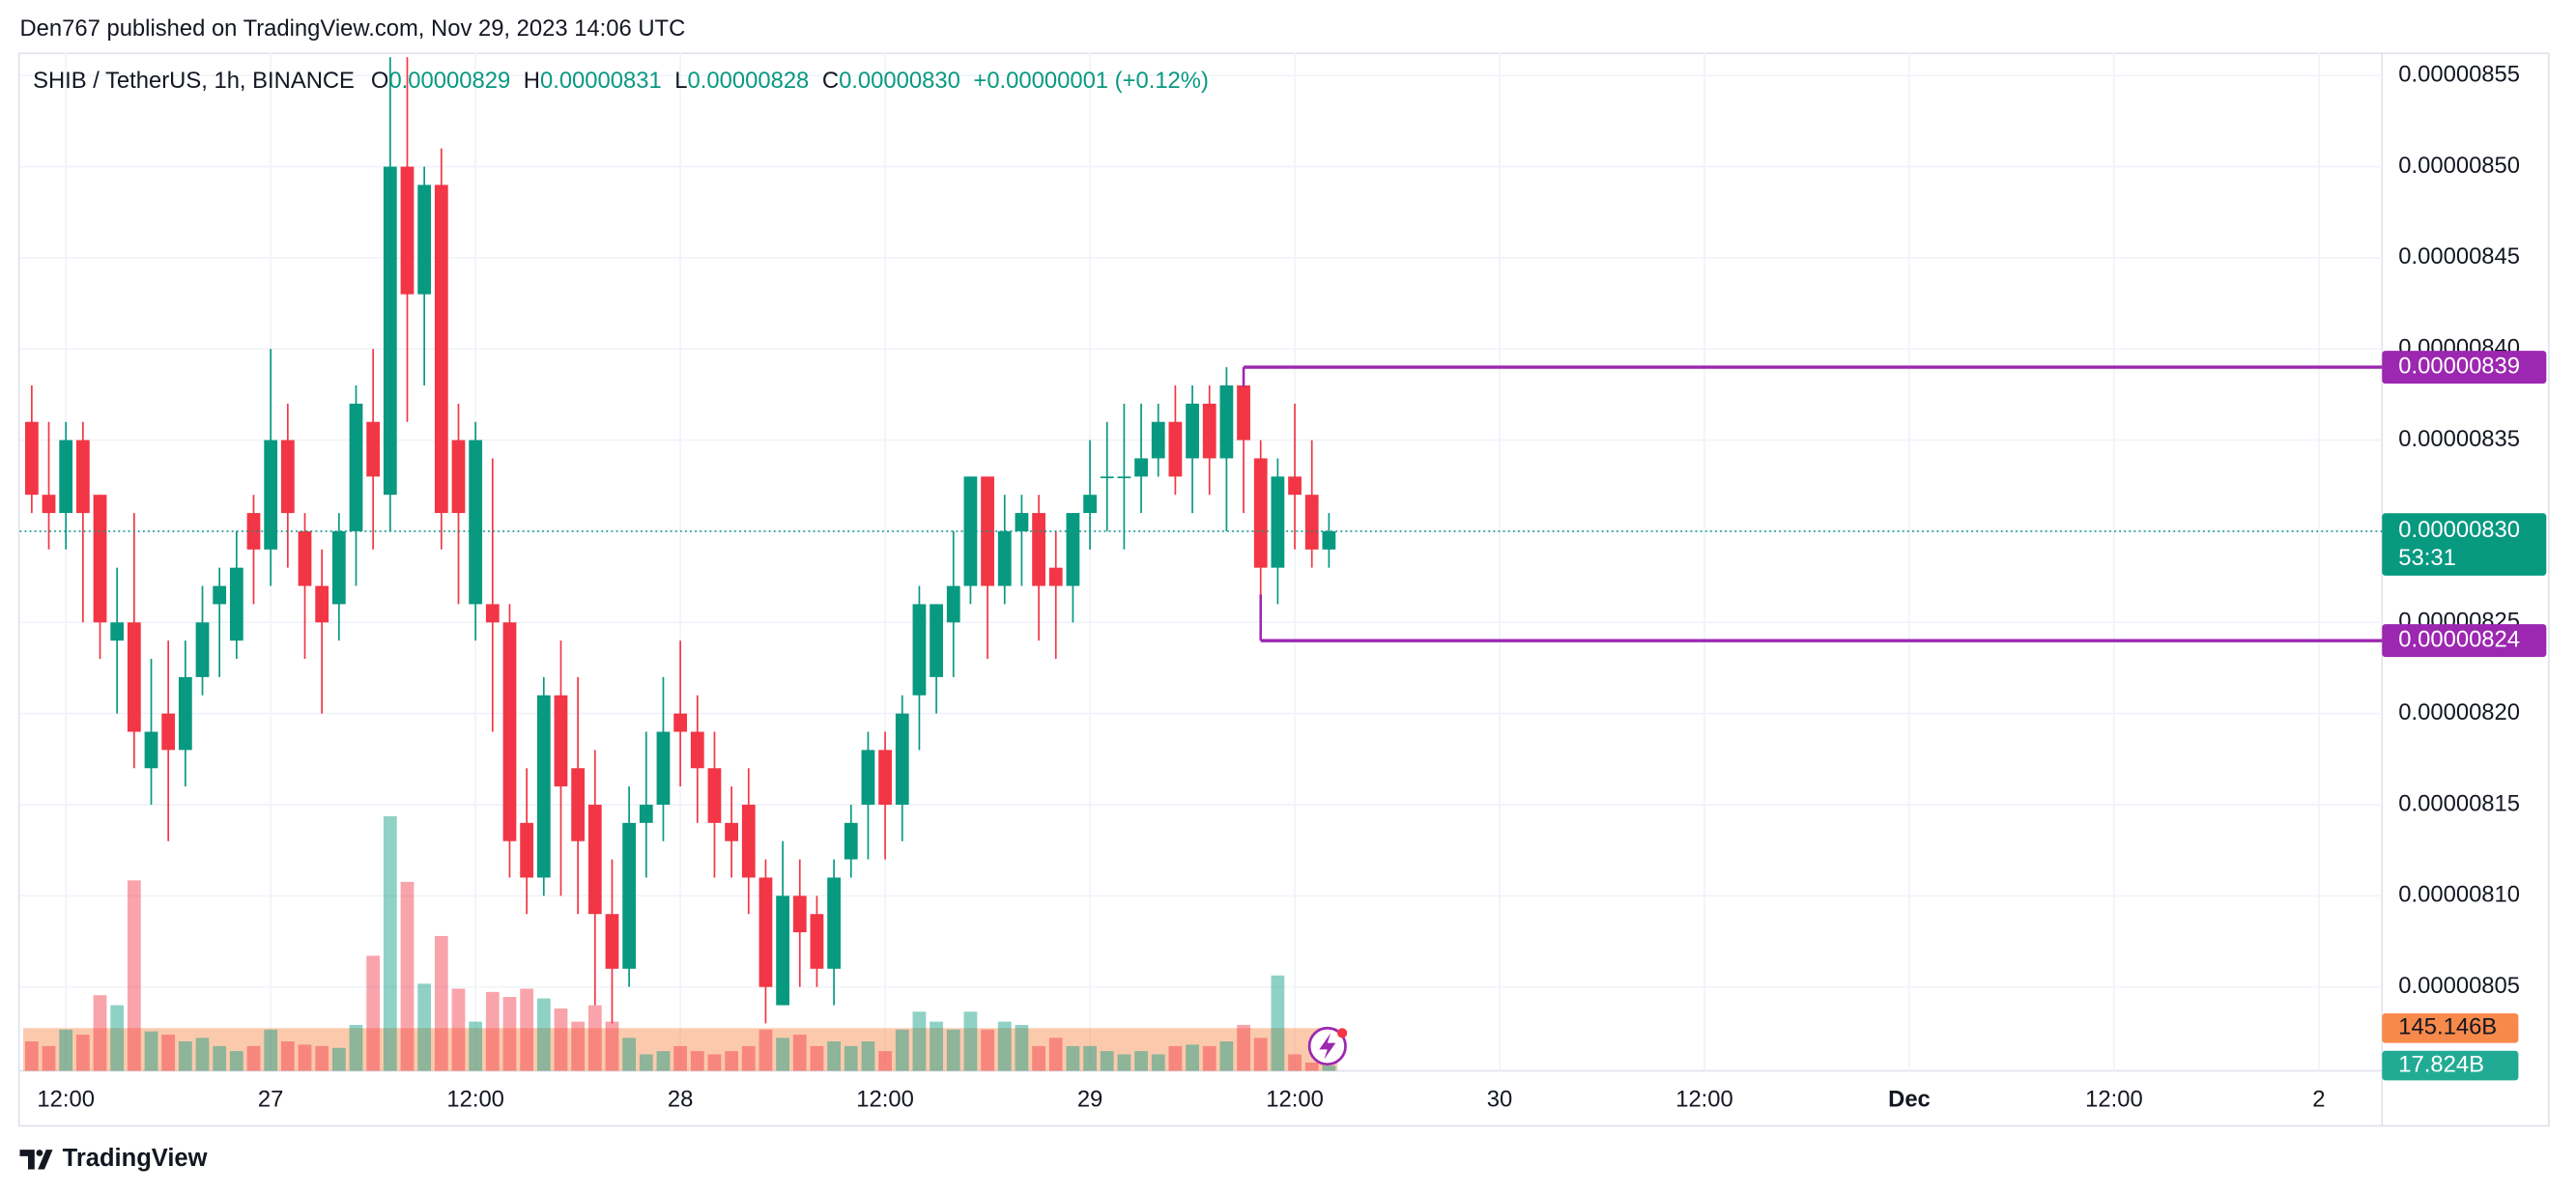 The height and width of the screenshot is (1194, 2576). Describe the element at coordinates (680, 81) in the screenshot. I see `legend-key: L` at that location.